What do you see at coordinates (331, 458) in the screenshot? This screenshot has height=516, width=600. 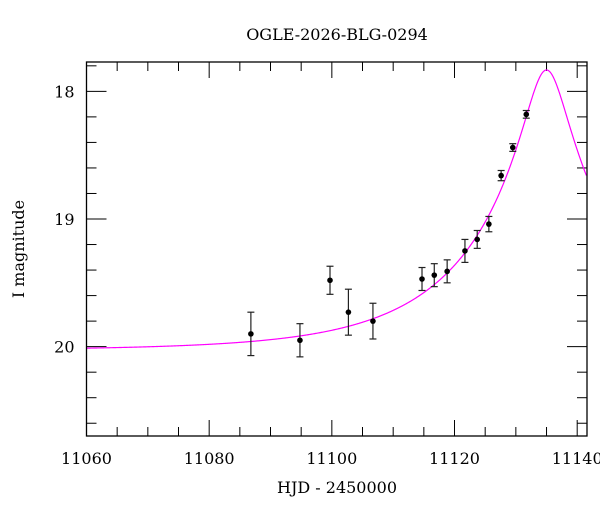 I see `x-tick-label: 11100` at bounding box center [331, 458].